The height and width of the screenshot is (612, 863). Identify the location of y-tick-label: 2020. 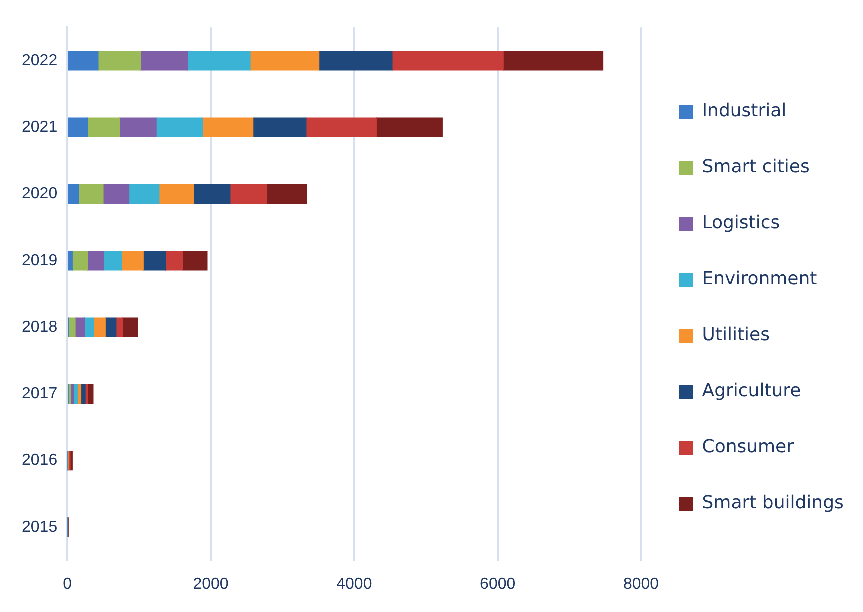
(40, 194).